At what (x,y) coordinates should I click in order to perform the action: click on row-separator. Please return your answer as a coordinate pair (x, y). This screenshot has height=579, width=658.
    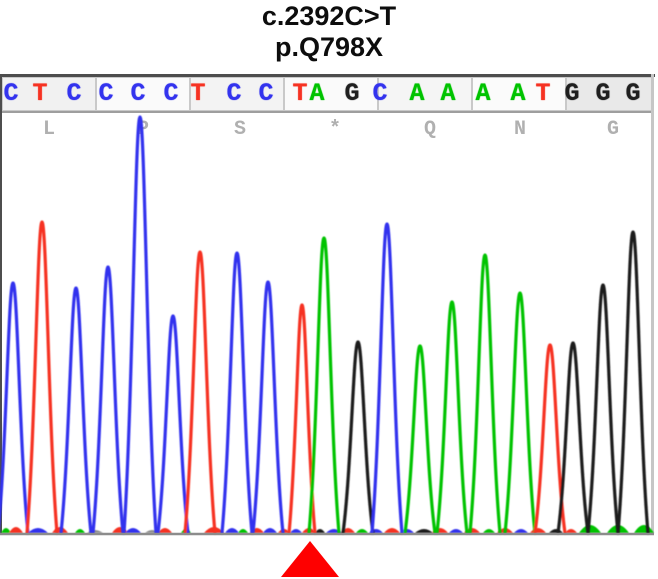
    Looking at the image, I should click on (326, 112).